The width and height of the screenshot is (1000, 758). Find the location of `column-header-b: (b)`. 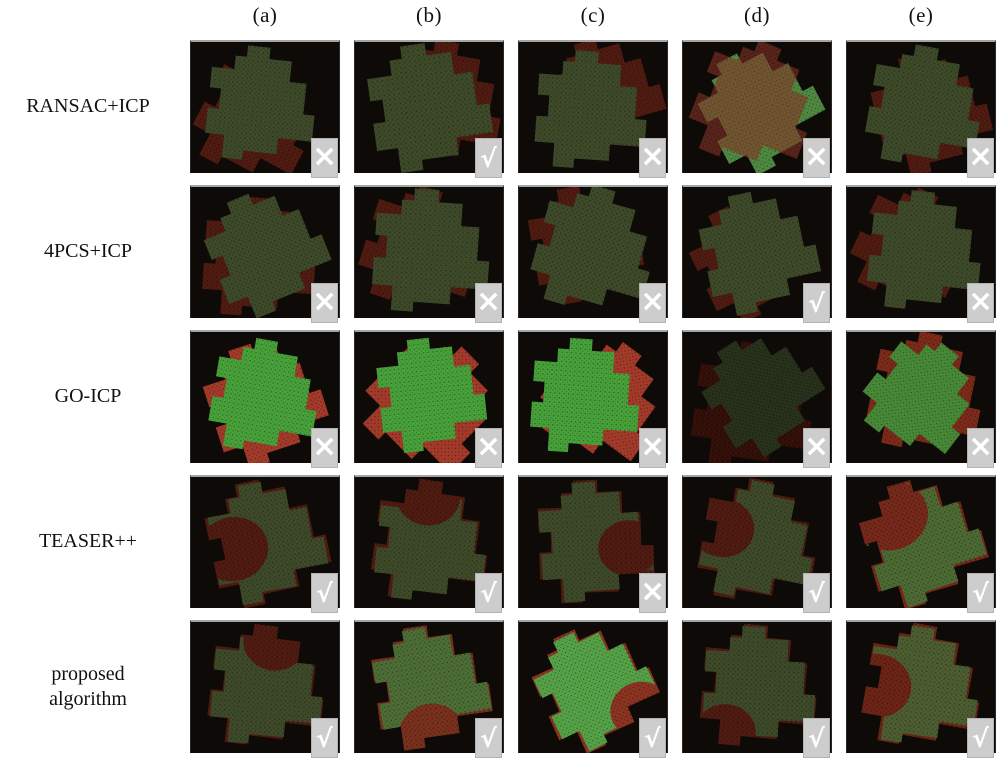

column-header-b: (b) is located at coordinates (429, 14).